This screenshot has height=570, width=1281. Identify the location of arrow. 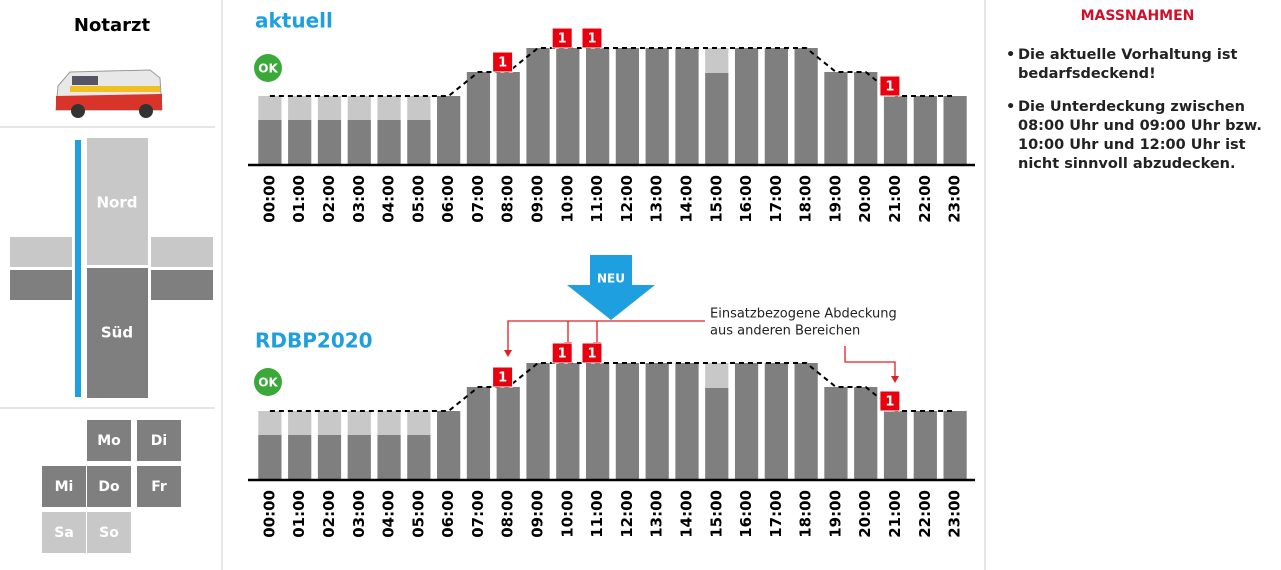
(611, 287).